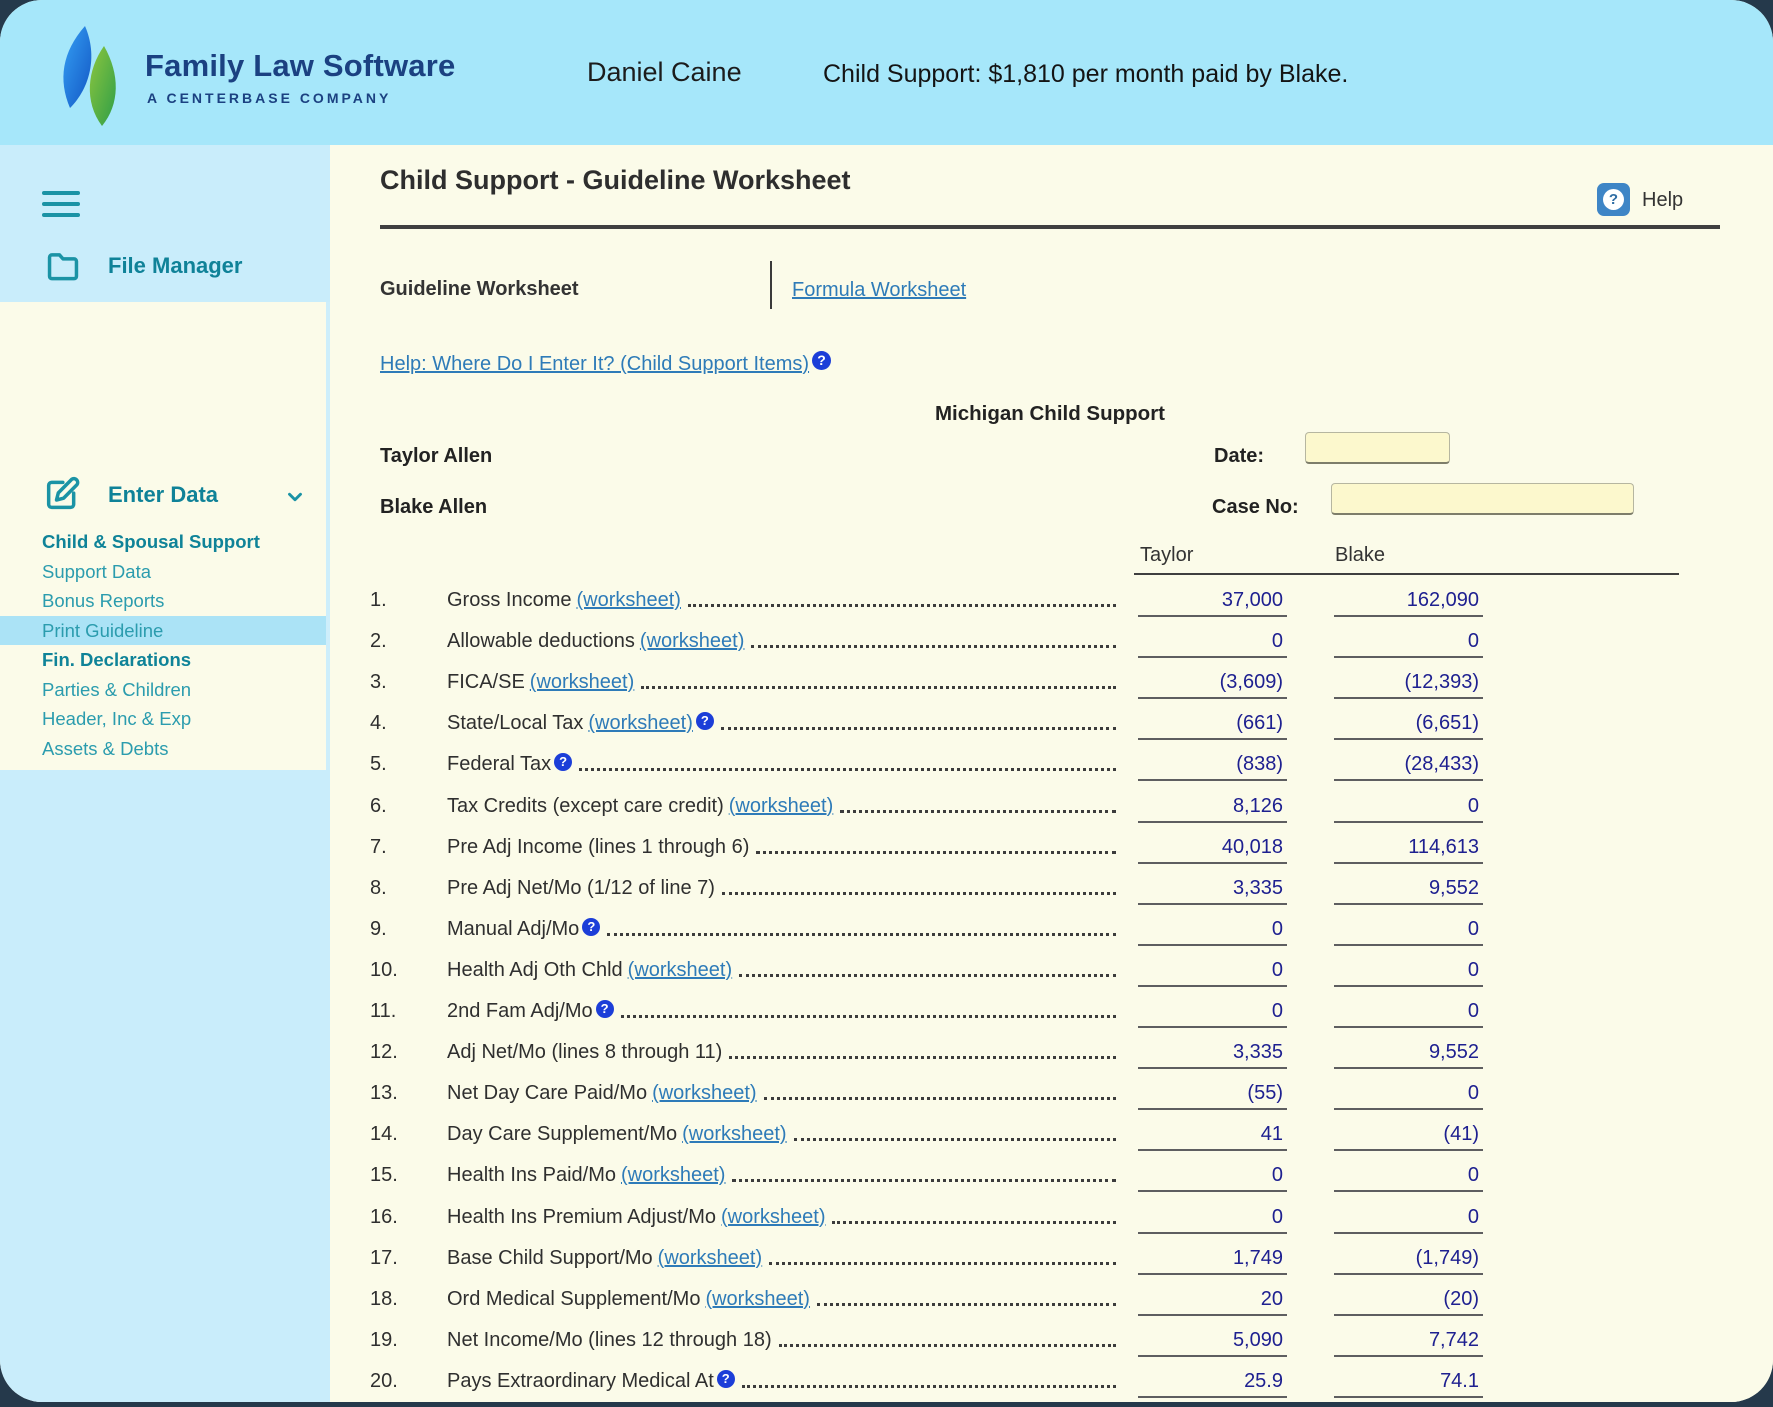 The height and width of the screenshot is (1407, 1773). I want to click on blake-value: (41), so click(1408, 1137).